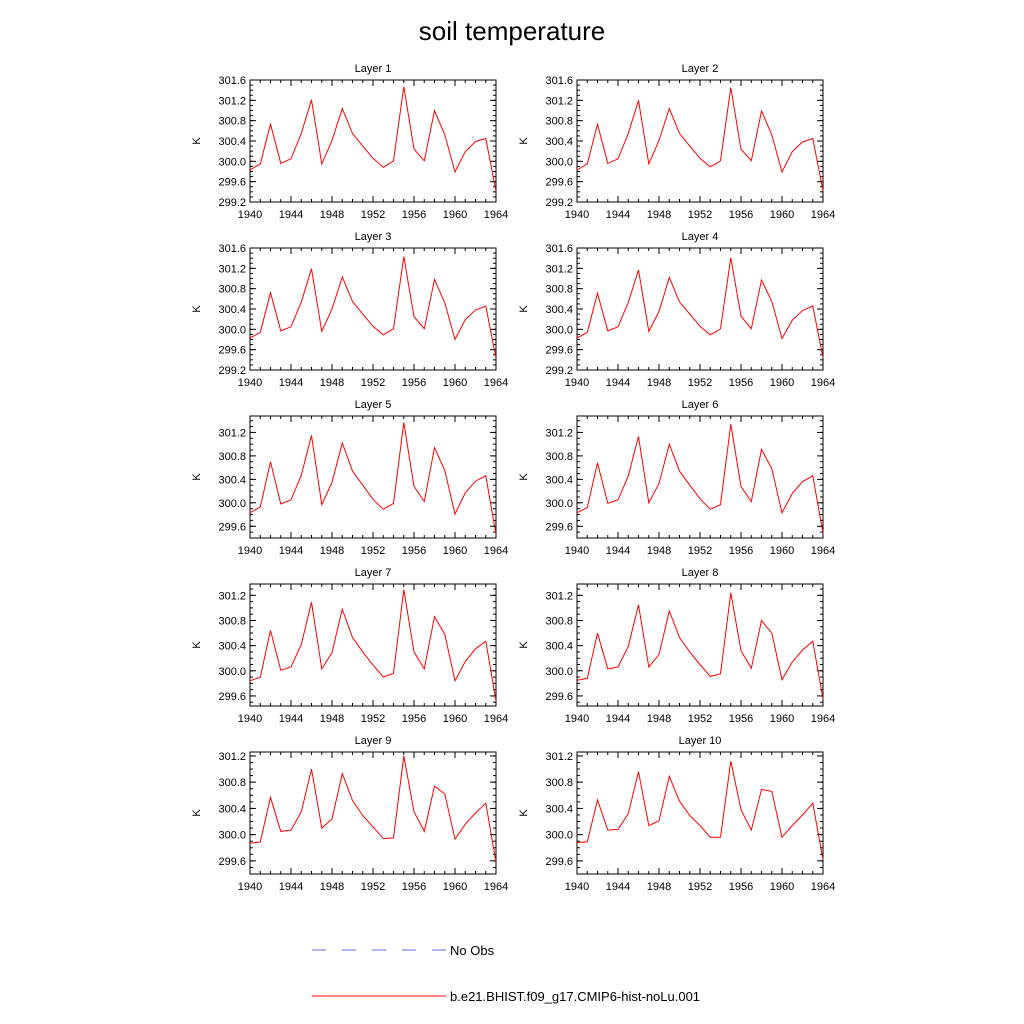  Describe the element at coordinates (575, 996) in the screenshot. I see `legend-model-label: b.e21.BHIST.f09_g17.CMIP6-hist-noLu.001` at that location.